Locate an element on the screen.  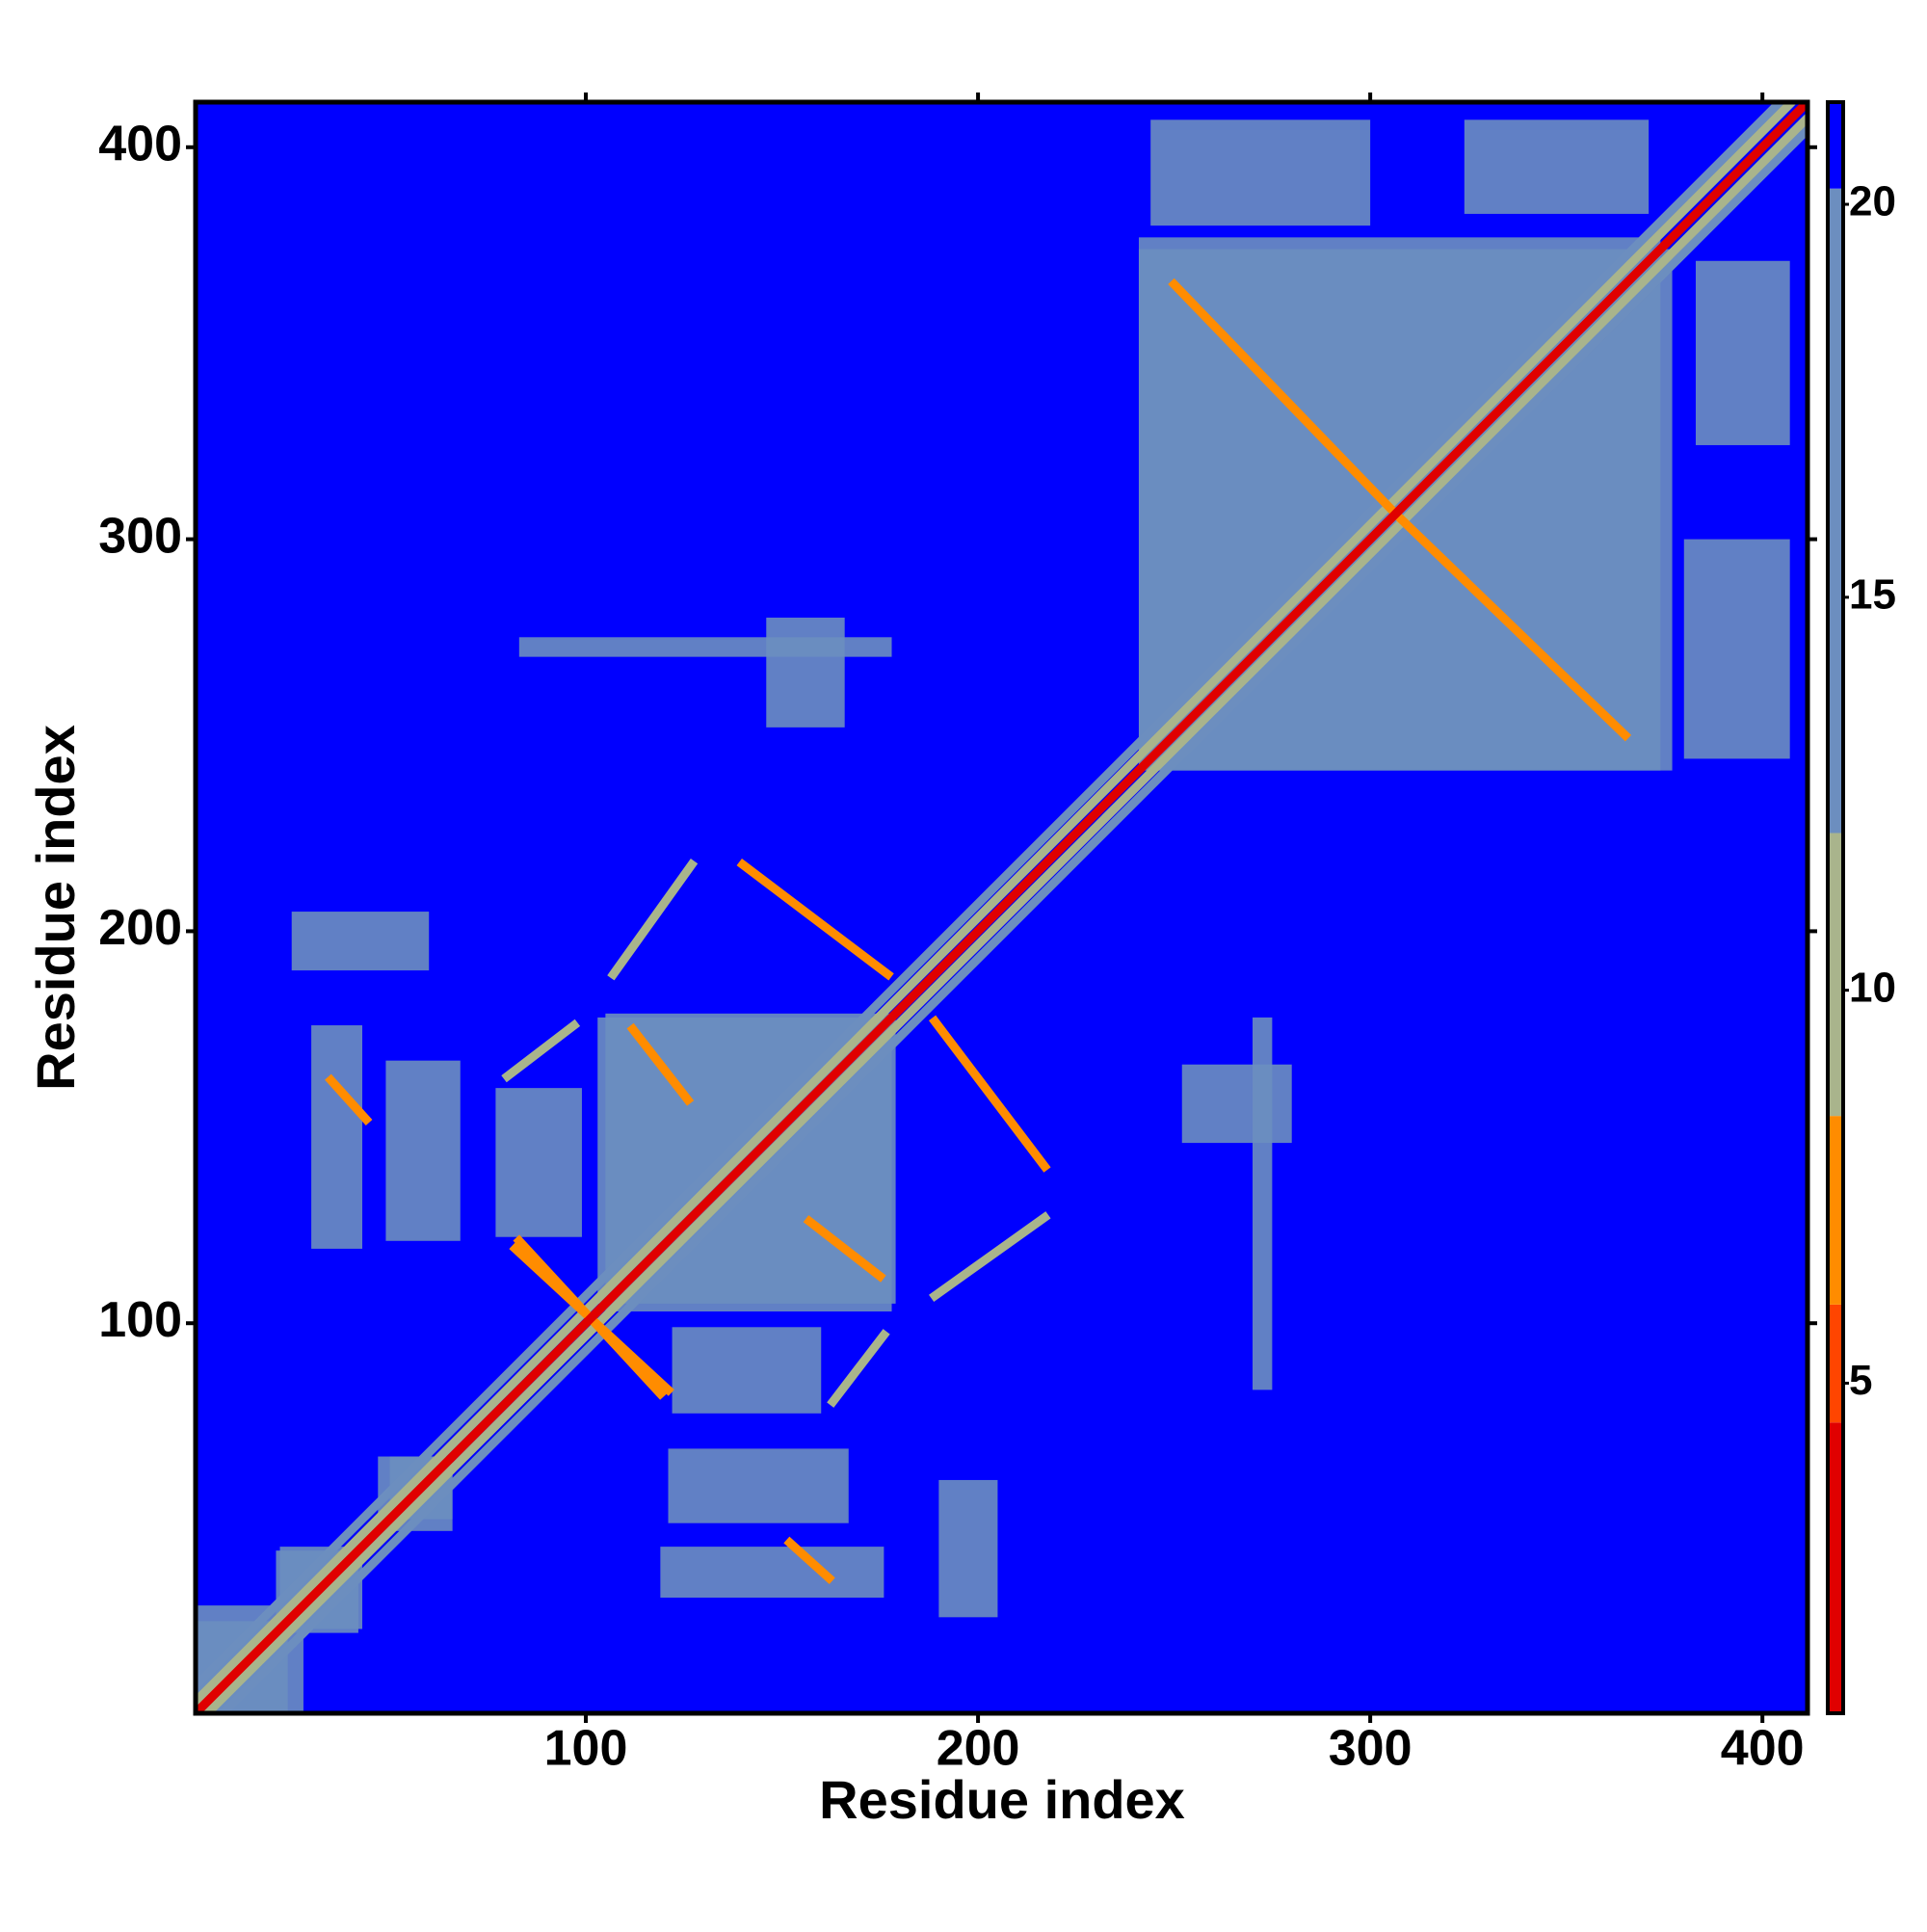
y-tick-label: 300 is located at coordinates (140, 536).